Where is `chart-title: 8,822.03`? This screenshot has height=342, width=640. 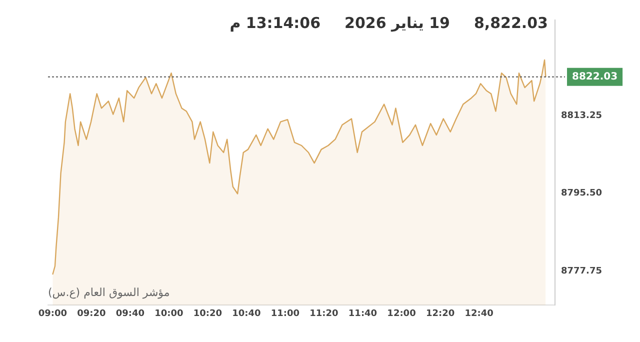
chart-title: 8,822.03 is located at coordinates (511, 23).